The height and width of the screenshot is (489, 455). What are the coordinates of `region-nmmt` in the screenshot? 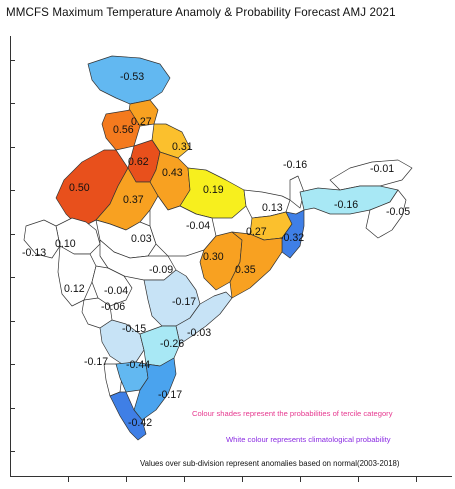 It's located at (386, 214).